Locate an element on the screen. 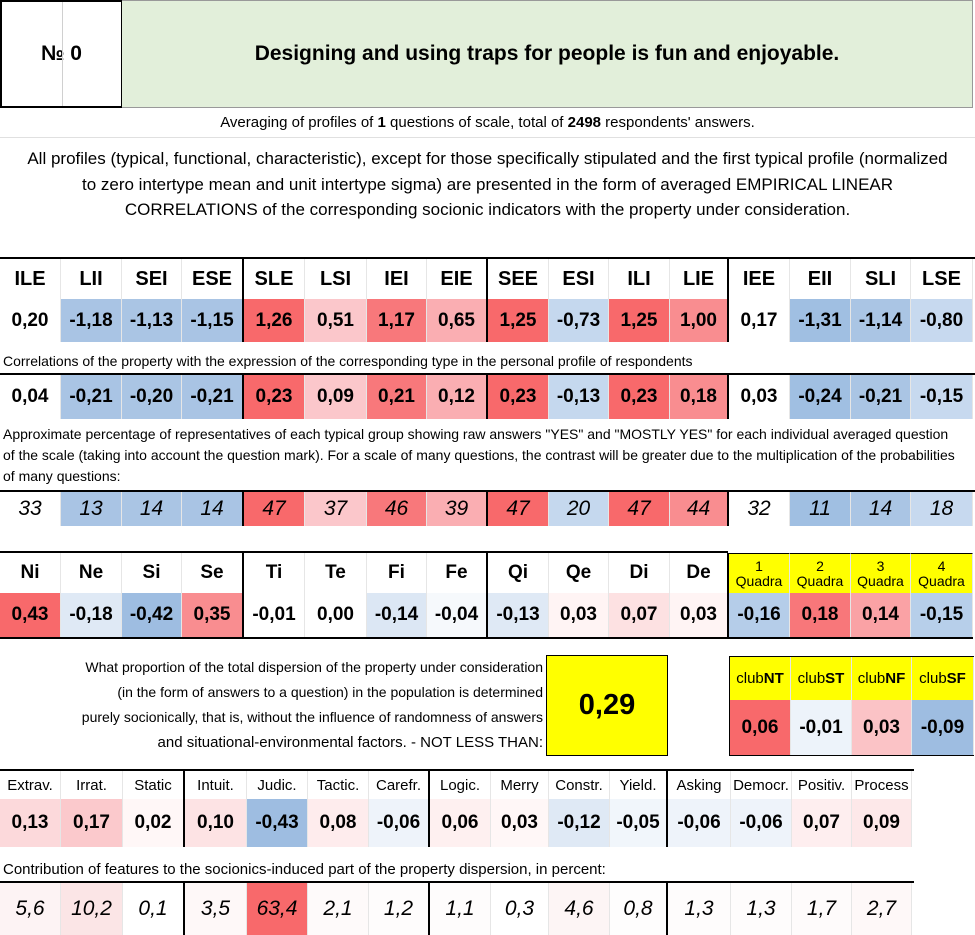 The width and height of the screenshot is (975, 935). trait-value-13: 0,07 is located at coordinates (822, 823).